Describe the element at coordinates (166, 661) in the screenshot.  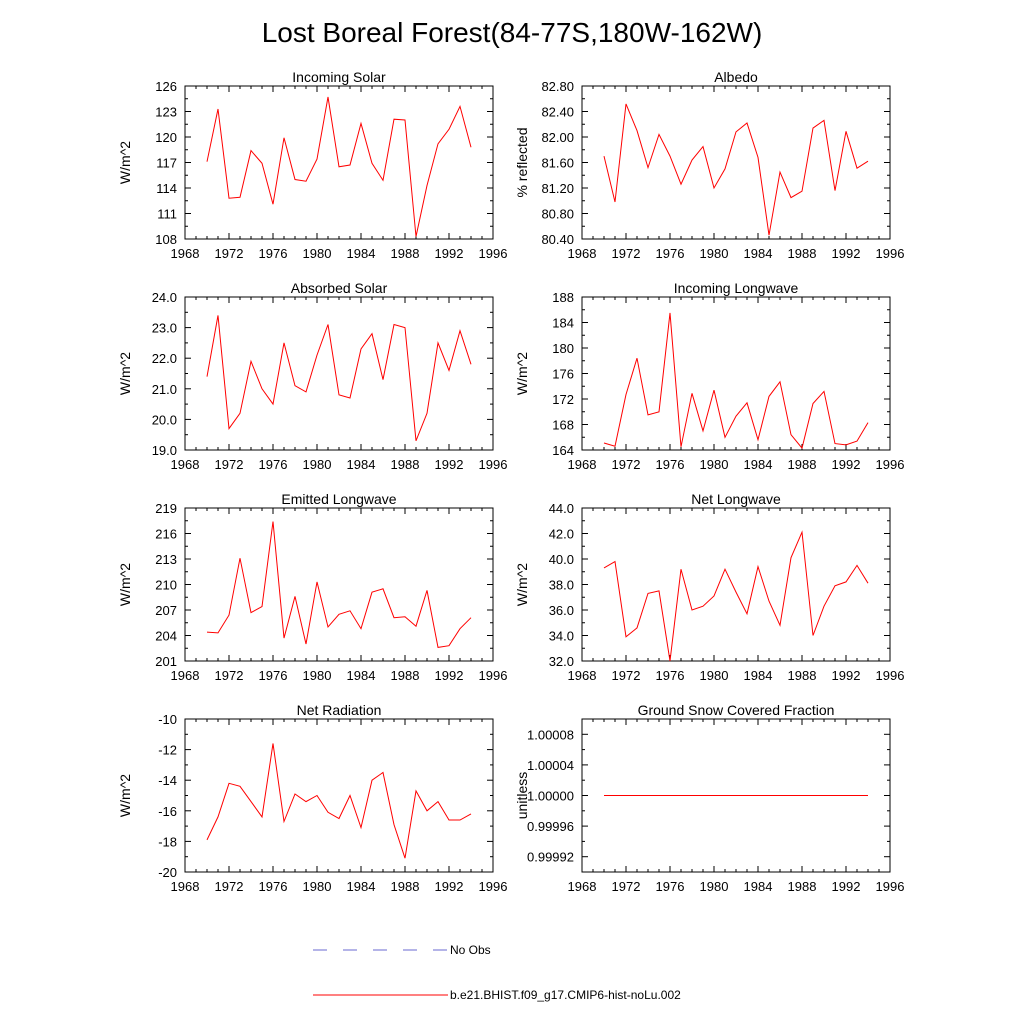
I see `y-tick-label: 201` at that location.